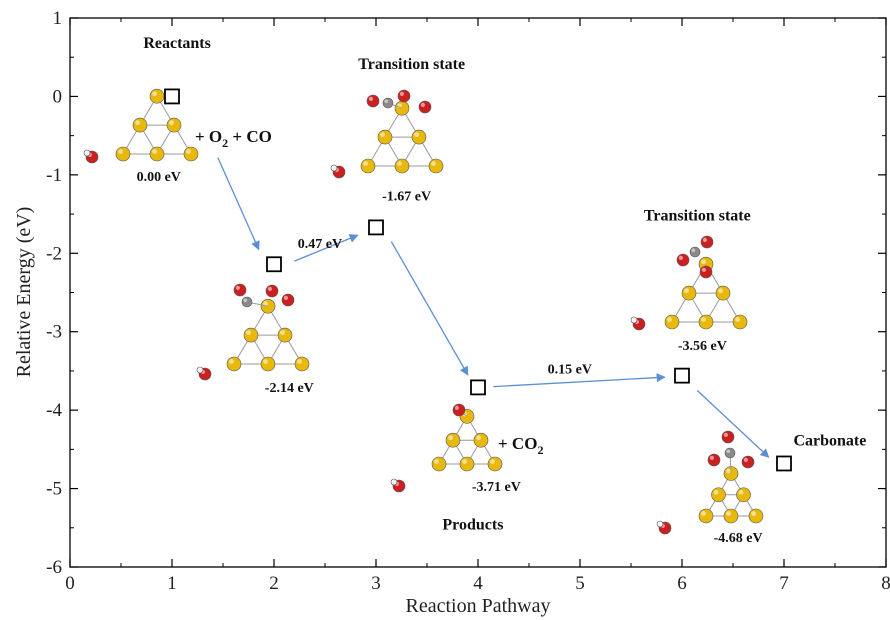 The image size is (890, 620). I want to click on x-tick-label: 4, so click(478, 583).